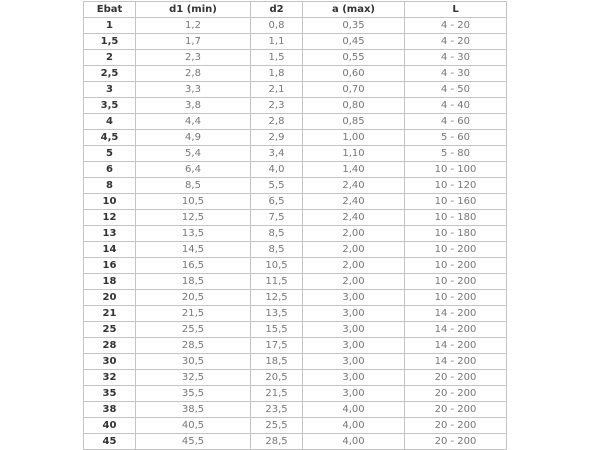  Describe the element at coordinates (193, 9) in the screenshot. I see `column-header-d1-min: d1 (min)` at that location.